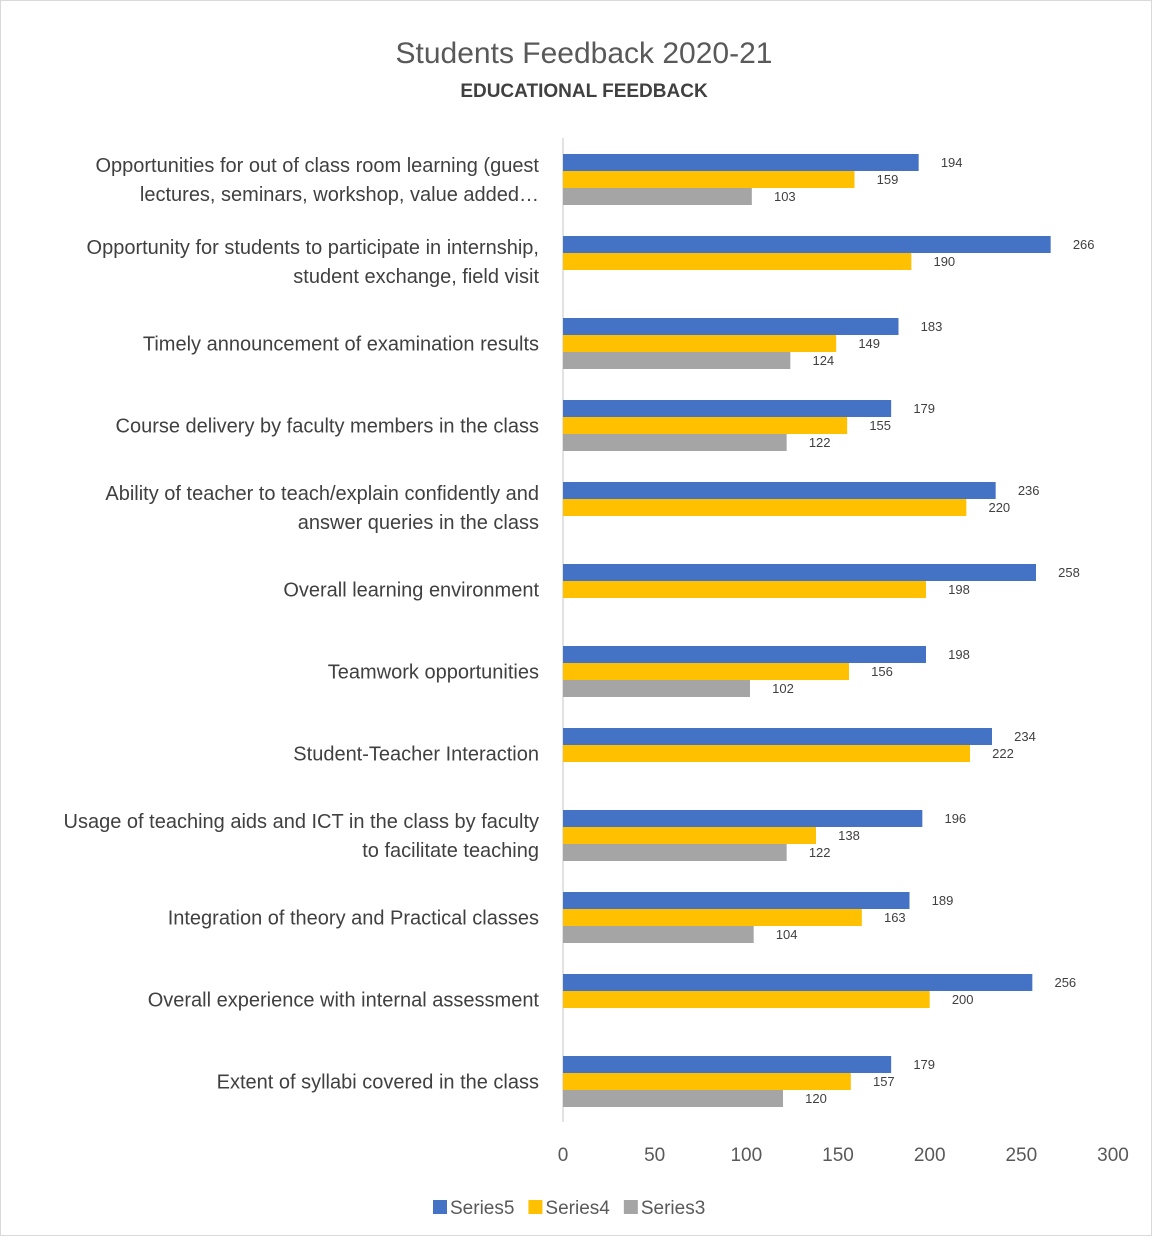 This screenshot has height=1237, width=1152. I want to click on legend-entry: Series3, so click(673, 1208).